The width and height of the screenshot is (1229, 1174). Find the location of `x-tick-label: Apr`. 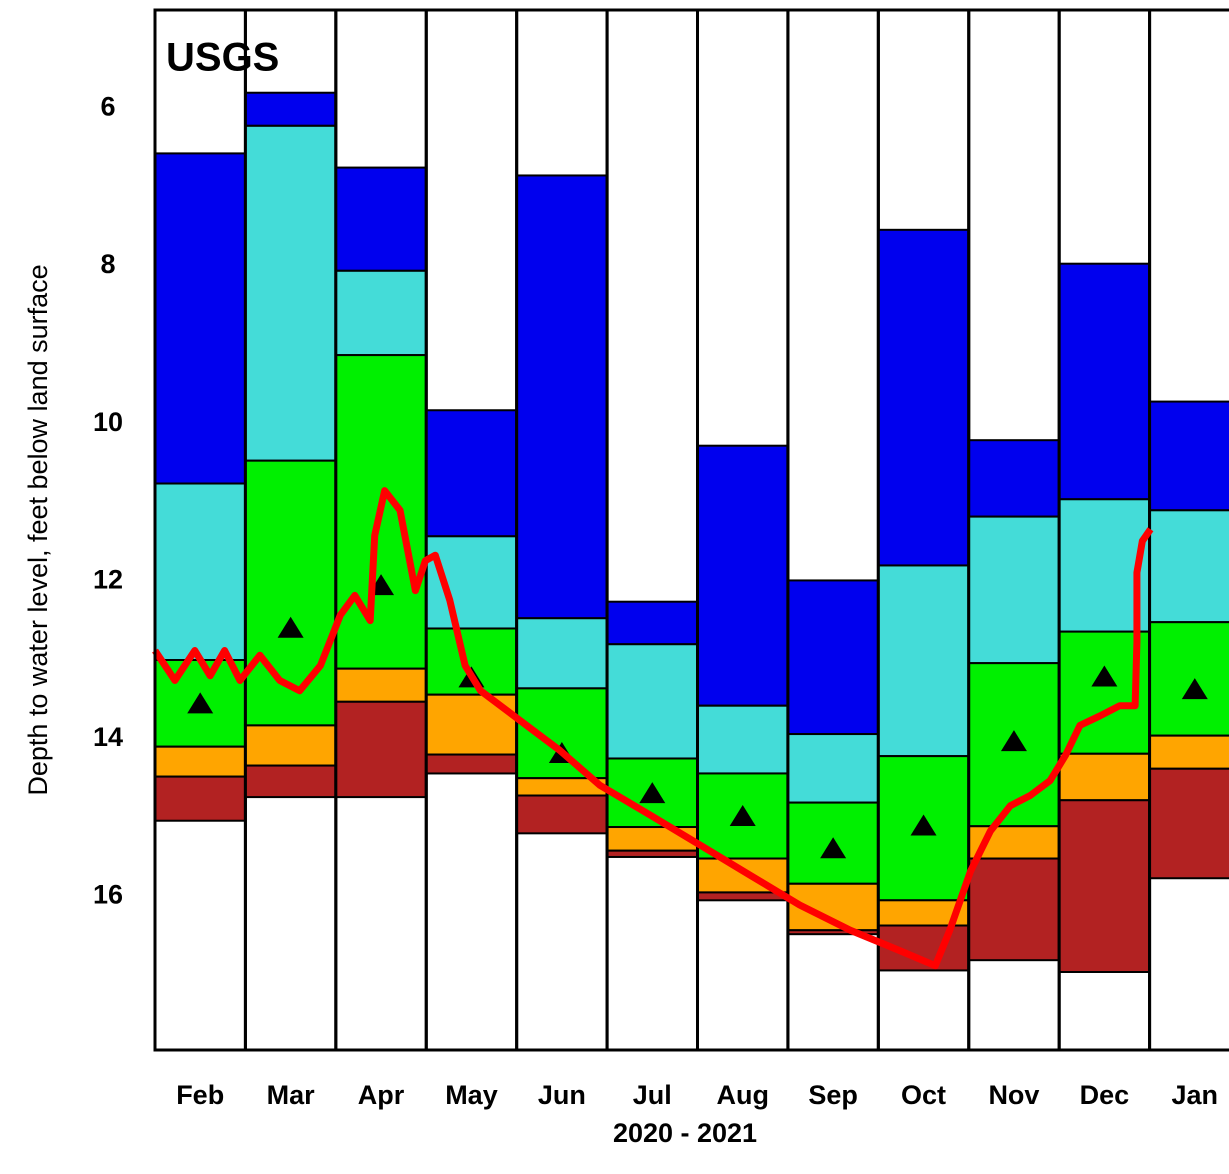

x-tick-label: Apr is located at coordinates (381, 1095).